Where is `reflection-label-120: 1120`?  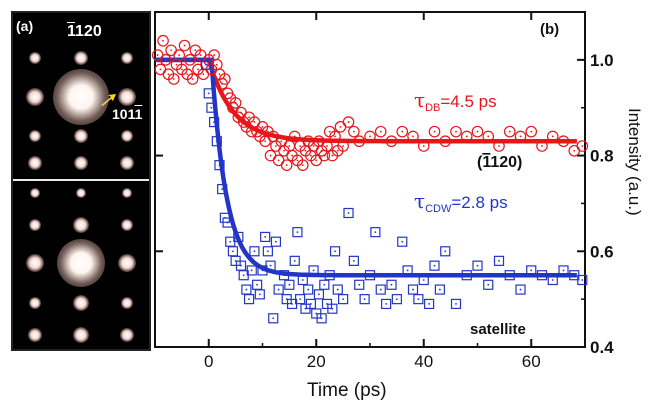
reflection-label-120: 1120 is located at coordinates (84, 32).